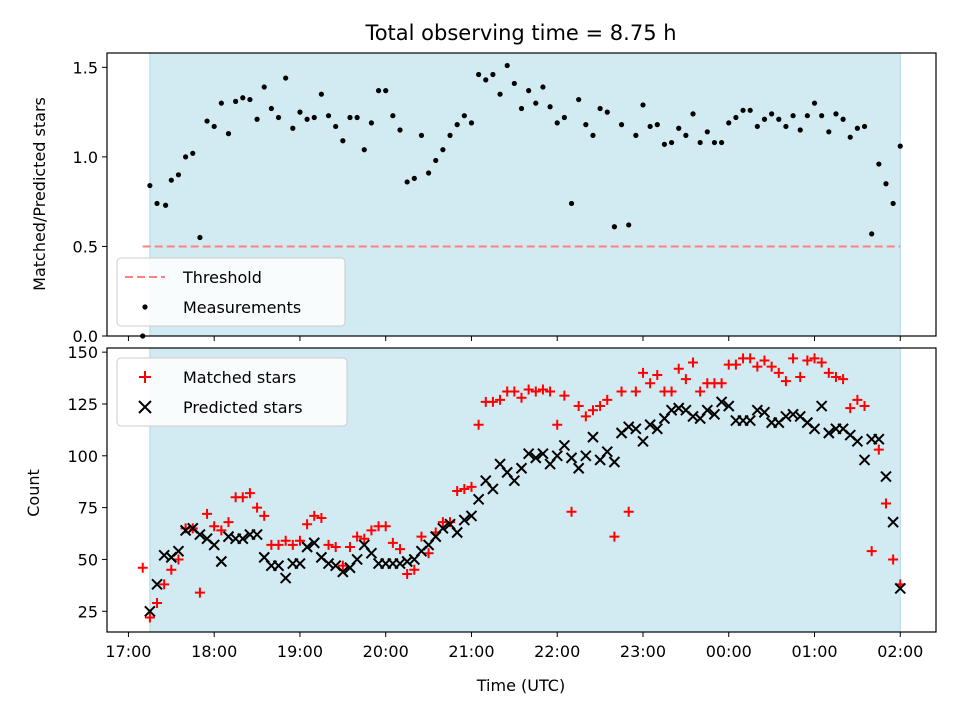 The image size is (960, 720). Describe the element at coordinates (231, 292) in the screenshot. I see `legend-box` at that location.